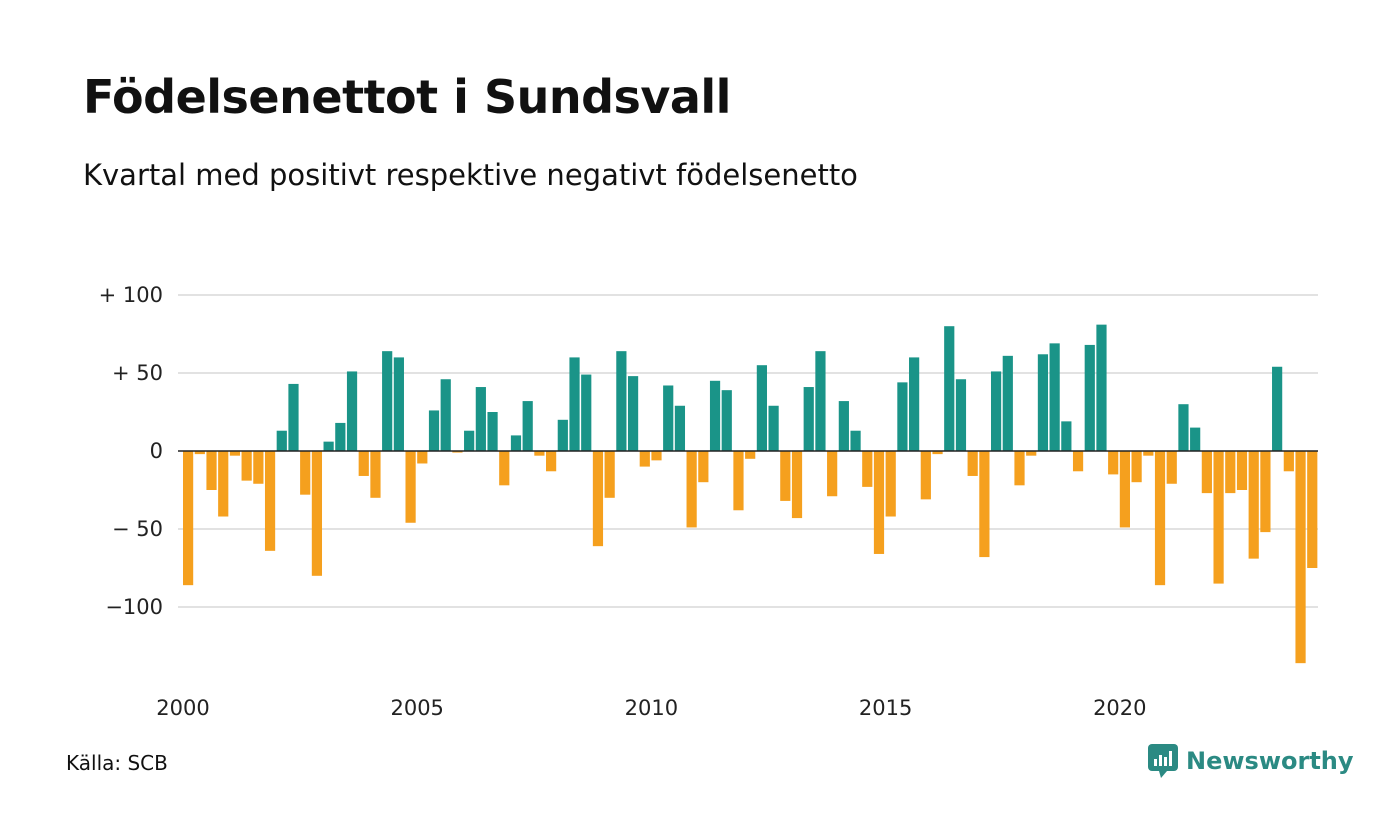 This screenshot has height=840, width=1400. I want to click on y-tick-label: − 50, so click(137, 529).